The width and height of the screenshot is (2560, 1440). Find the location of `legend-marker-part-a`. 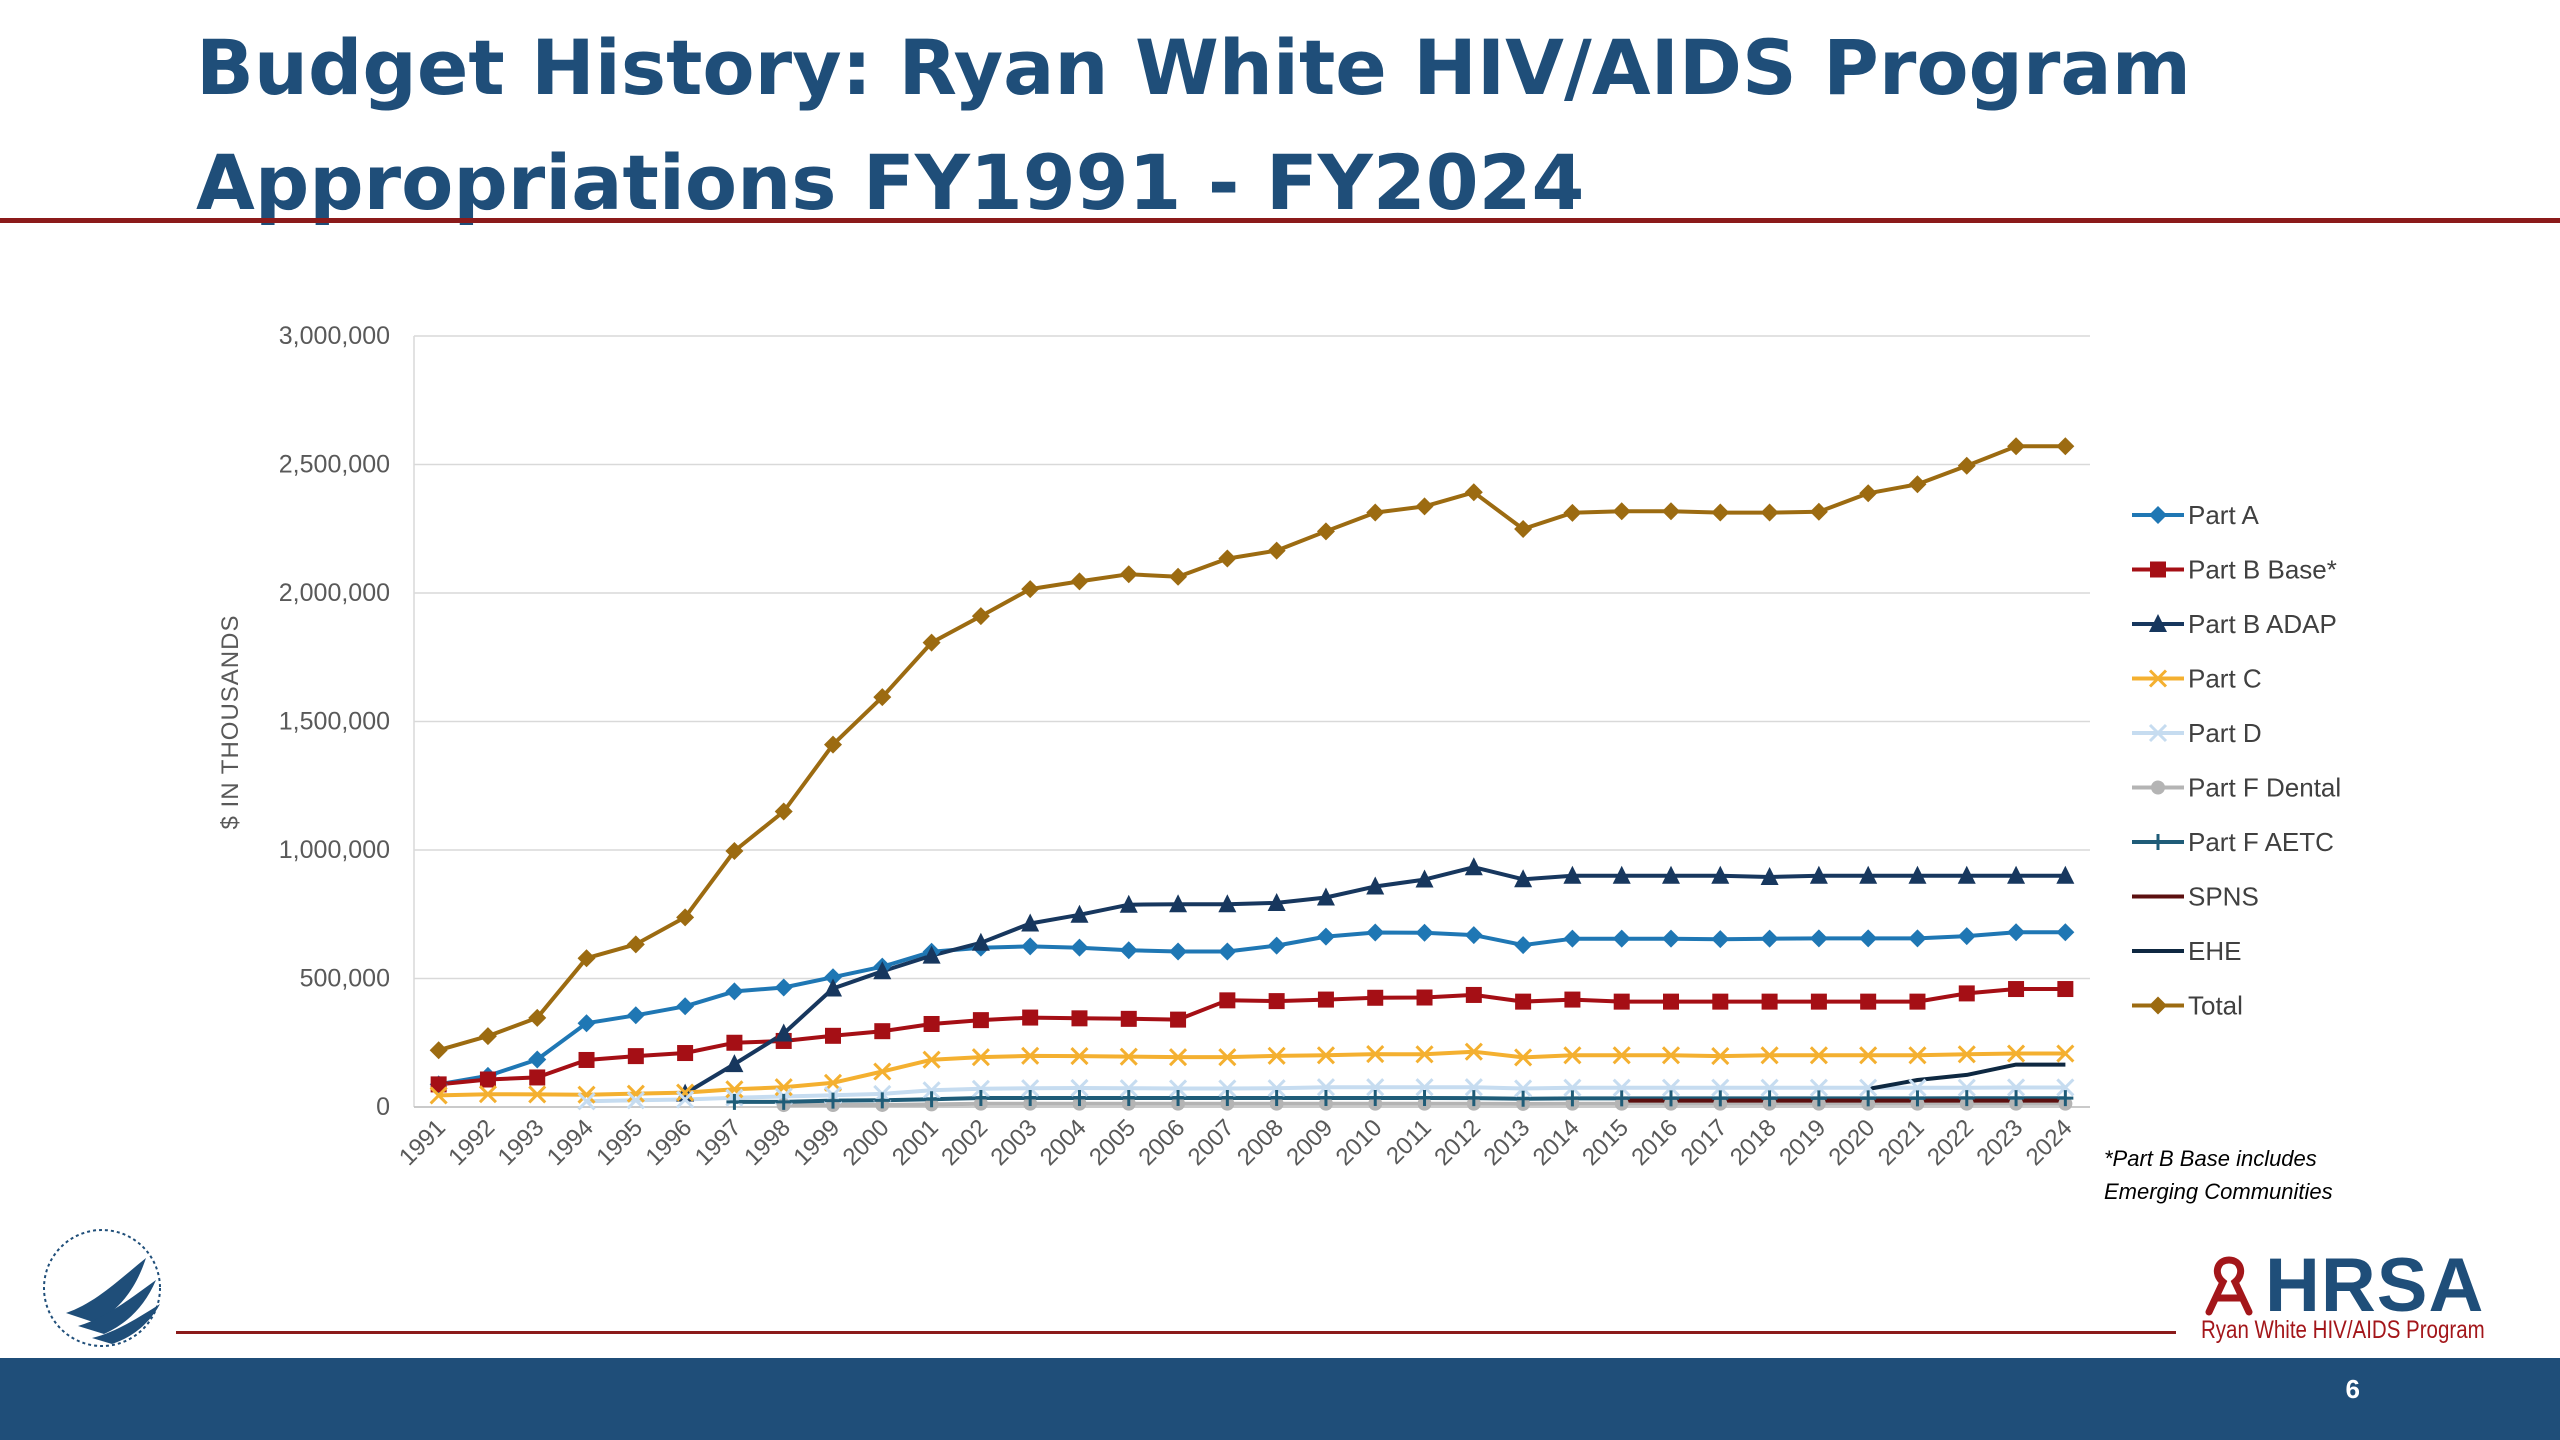

legend-marker-part-a is located at coordinates (2158, 515).